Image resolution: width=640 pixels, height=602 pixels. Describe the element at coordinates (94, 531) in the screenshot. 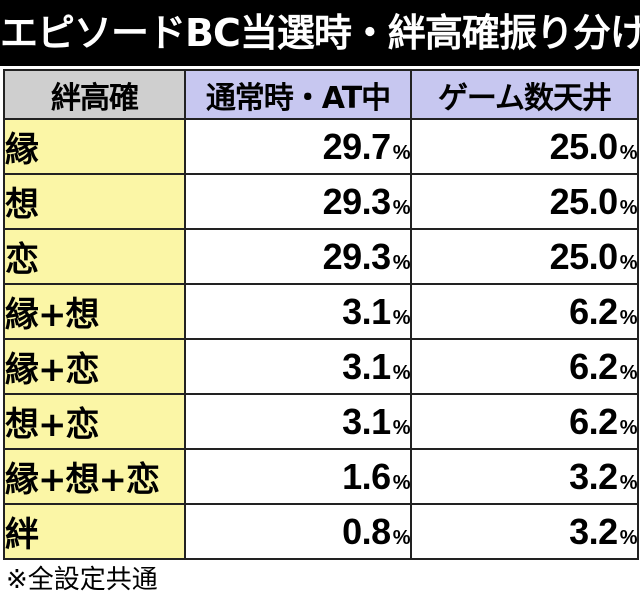

I see `row-label: 絆` at that location.